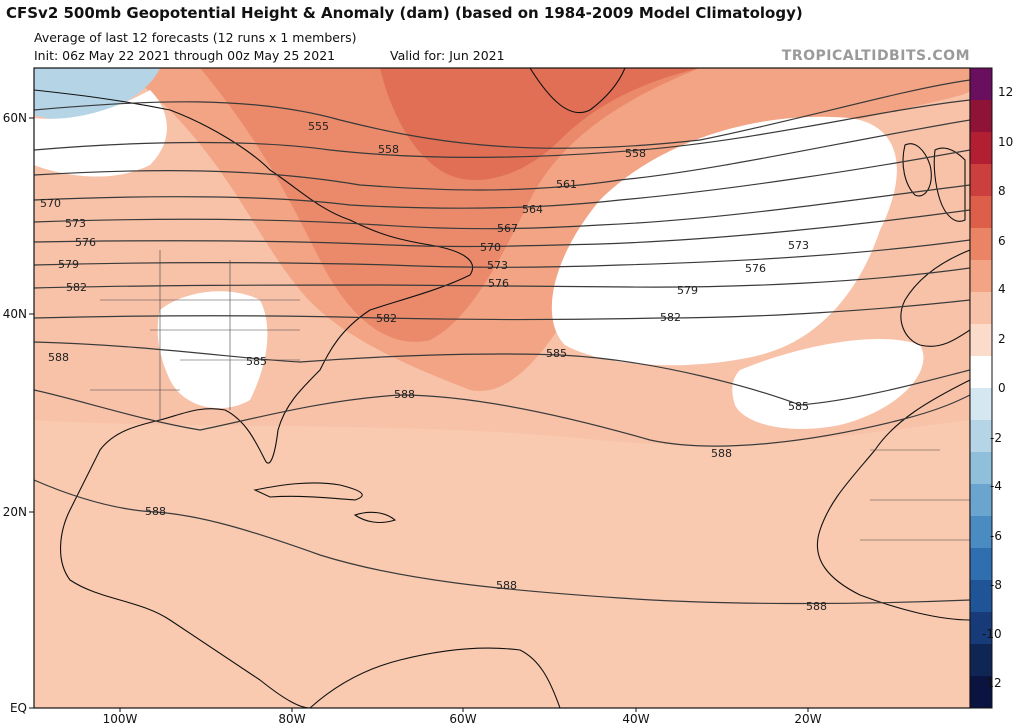 This screenshot has height=727, width=1024. What do you see at coordinates (996, 585) in the screenshot?
I see `colorbar-tick-label: -8` at bounding box center [996, 585].